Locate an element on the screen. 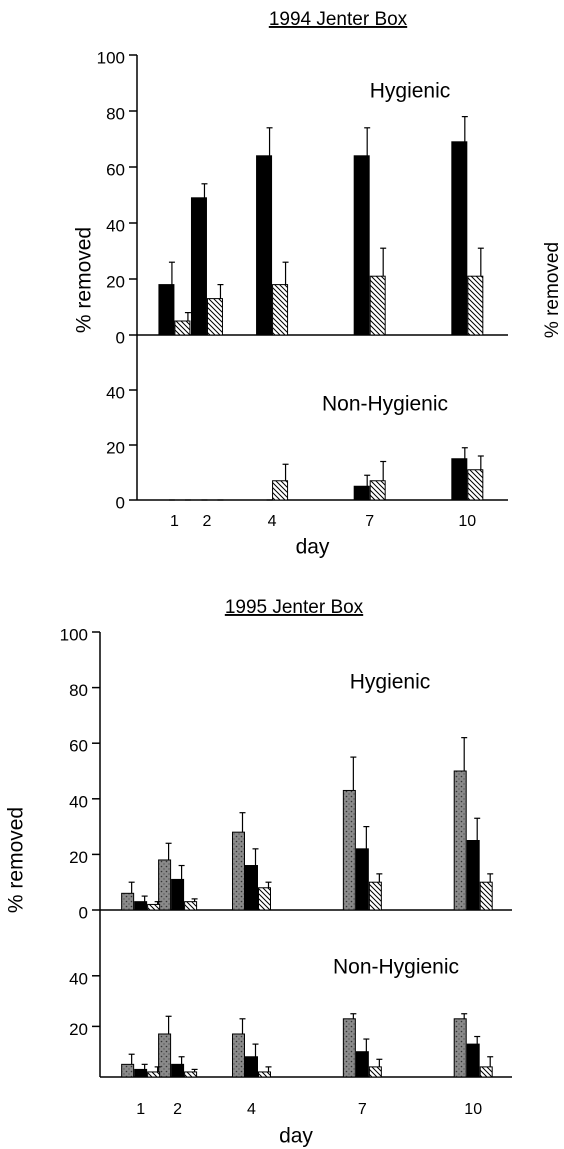 This screenshot has height=1149, width=564. chart-title: 1995 Jenter Box is located at coordinates (294, 607).